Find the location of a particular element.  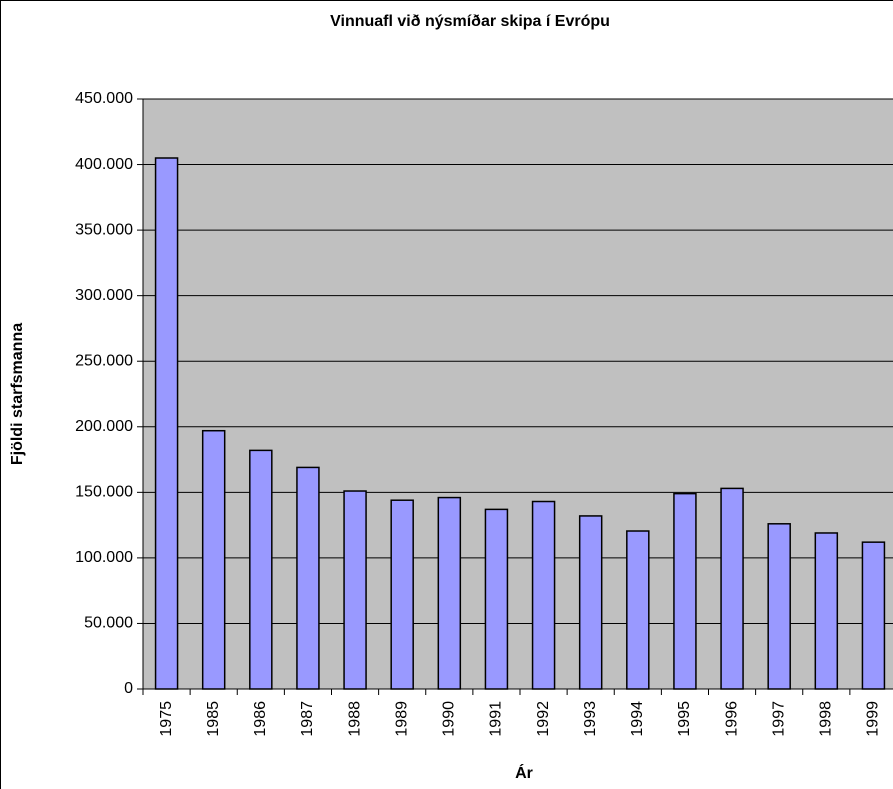

x-tick-label: 1991 is located at coordinates (496, 719).